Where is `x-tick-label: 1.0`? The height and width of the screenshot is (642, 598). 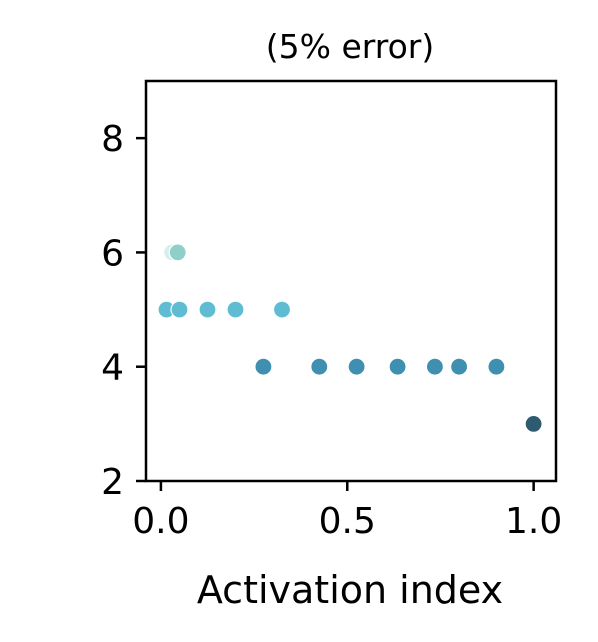
x-tick-label: 1.0 is located at coordinates (533, 521).